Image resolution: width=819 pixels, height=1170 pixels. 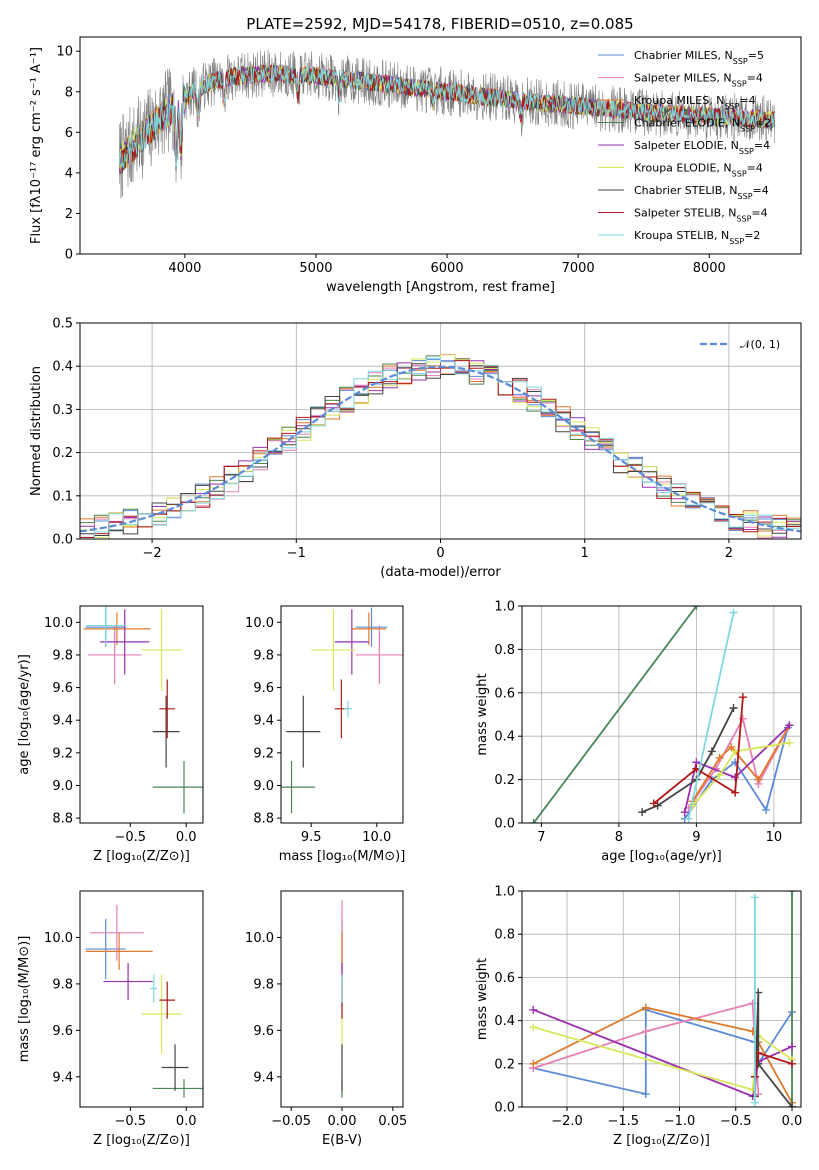 I want to click on x-tick-label: 7000, so click(x=578, y=268).